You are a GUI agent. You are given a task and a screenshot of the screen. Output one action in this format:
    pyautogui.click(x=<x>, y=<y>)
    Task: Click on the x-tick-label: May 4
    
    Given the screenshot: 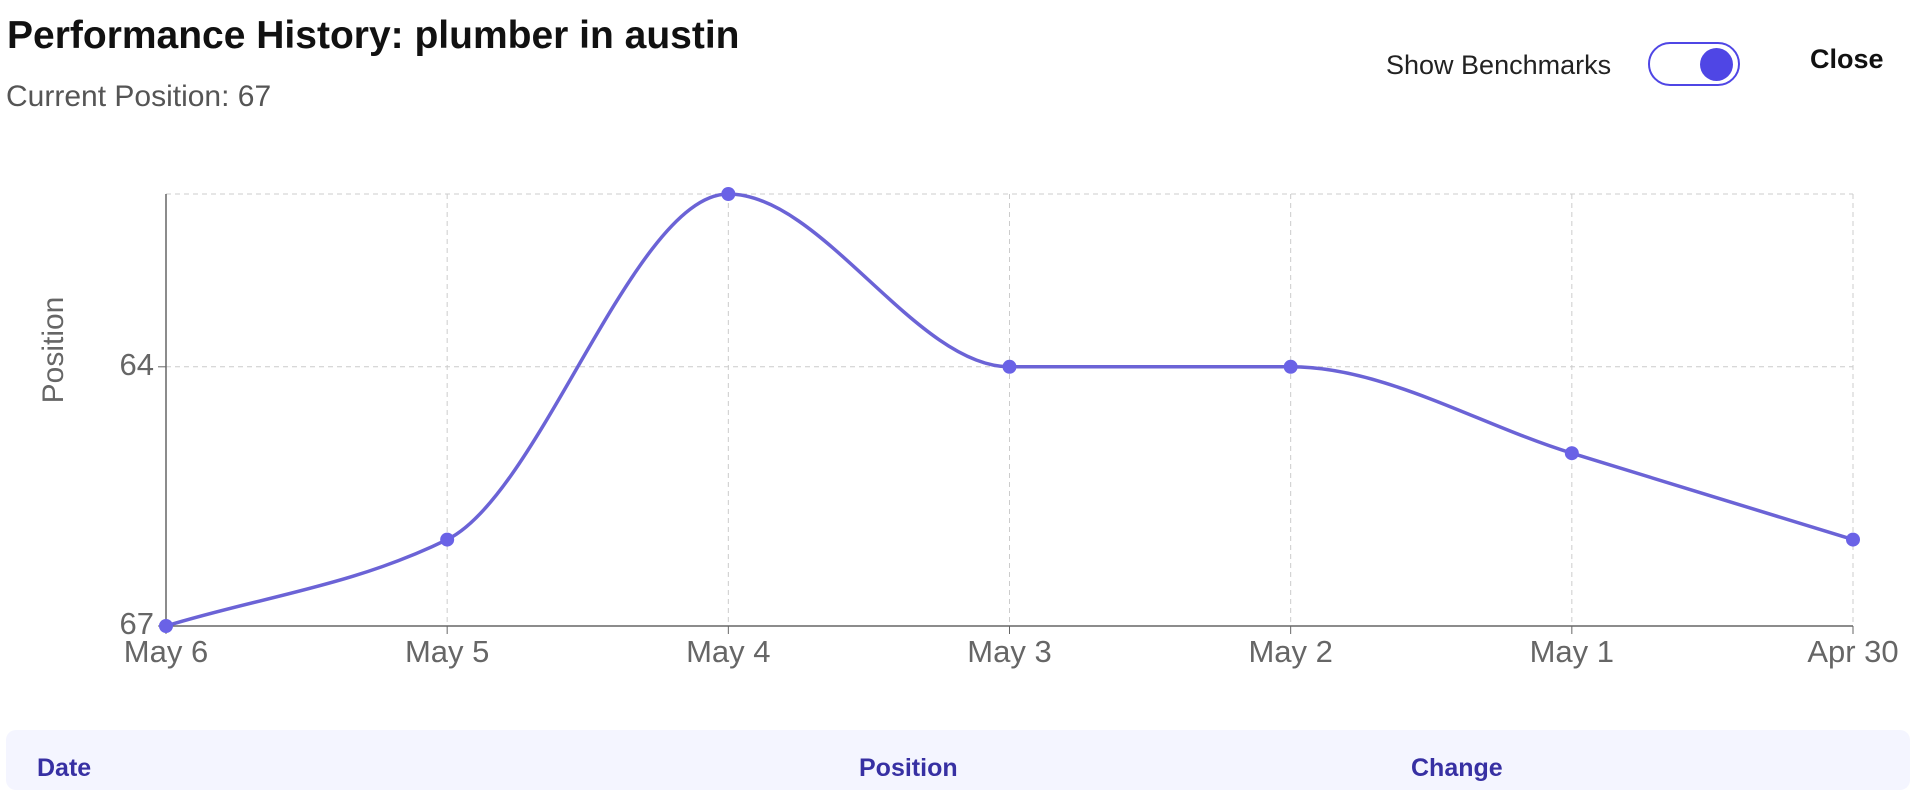 What is the action you would take?
    pyautogui.click(x=728, y=651)
    